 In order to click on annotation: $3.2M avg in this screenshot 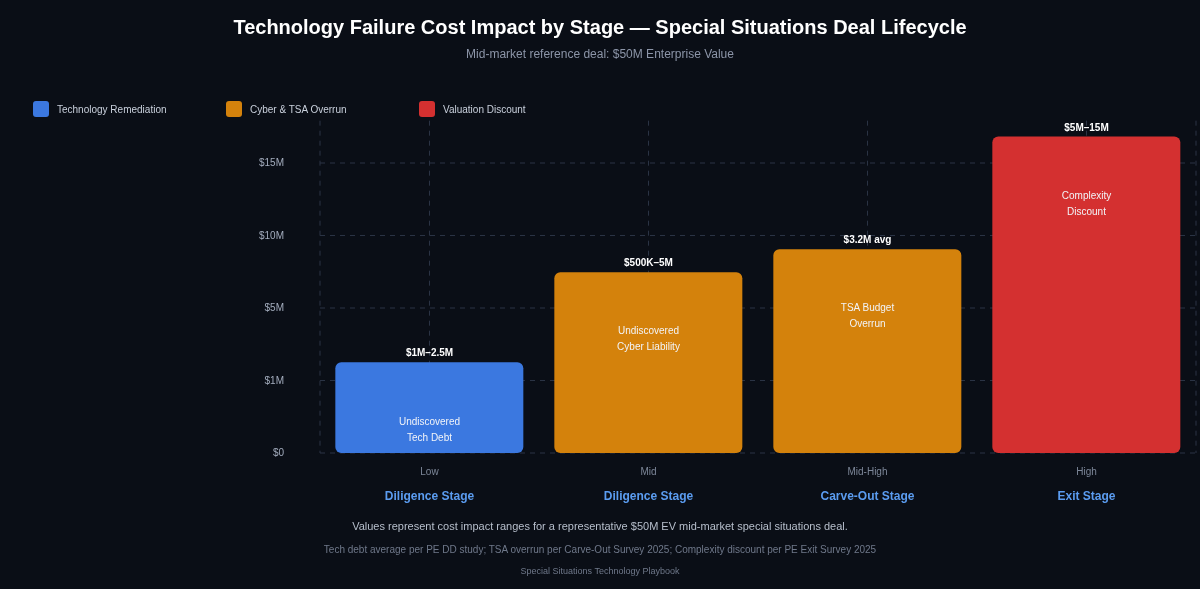, I will do `click(867, 240)`.